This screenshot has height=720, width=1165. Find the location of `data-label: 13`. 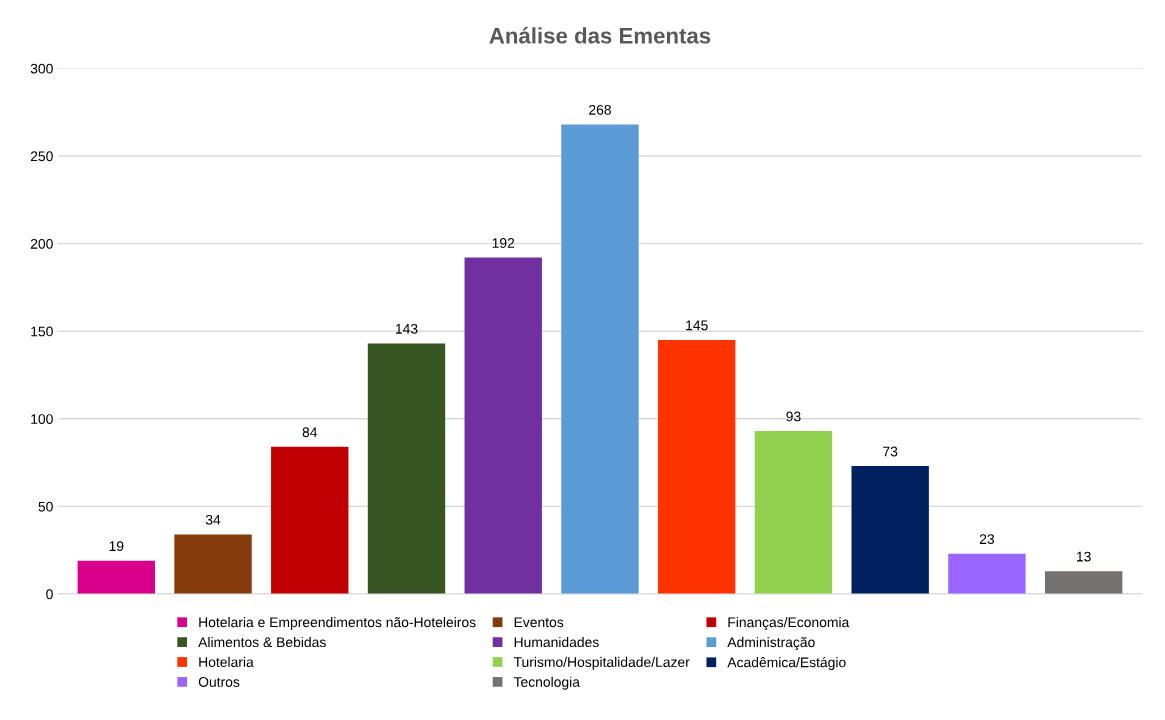

data-label: 13 is located at coordinates (1083, 556).